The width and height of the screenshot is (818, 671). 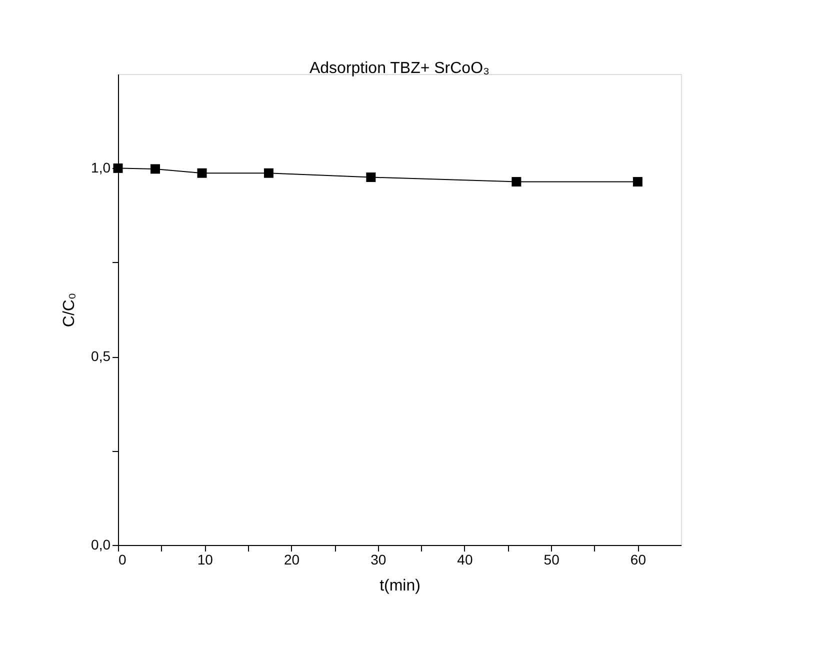 What do you see at coordinates (205, 560) in the screenshot?
I see `x-tick-label: 10` at bounding box center [205, 560].